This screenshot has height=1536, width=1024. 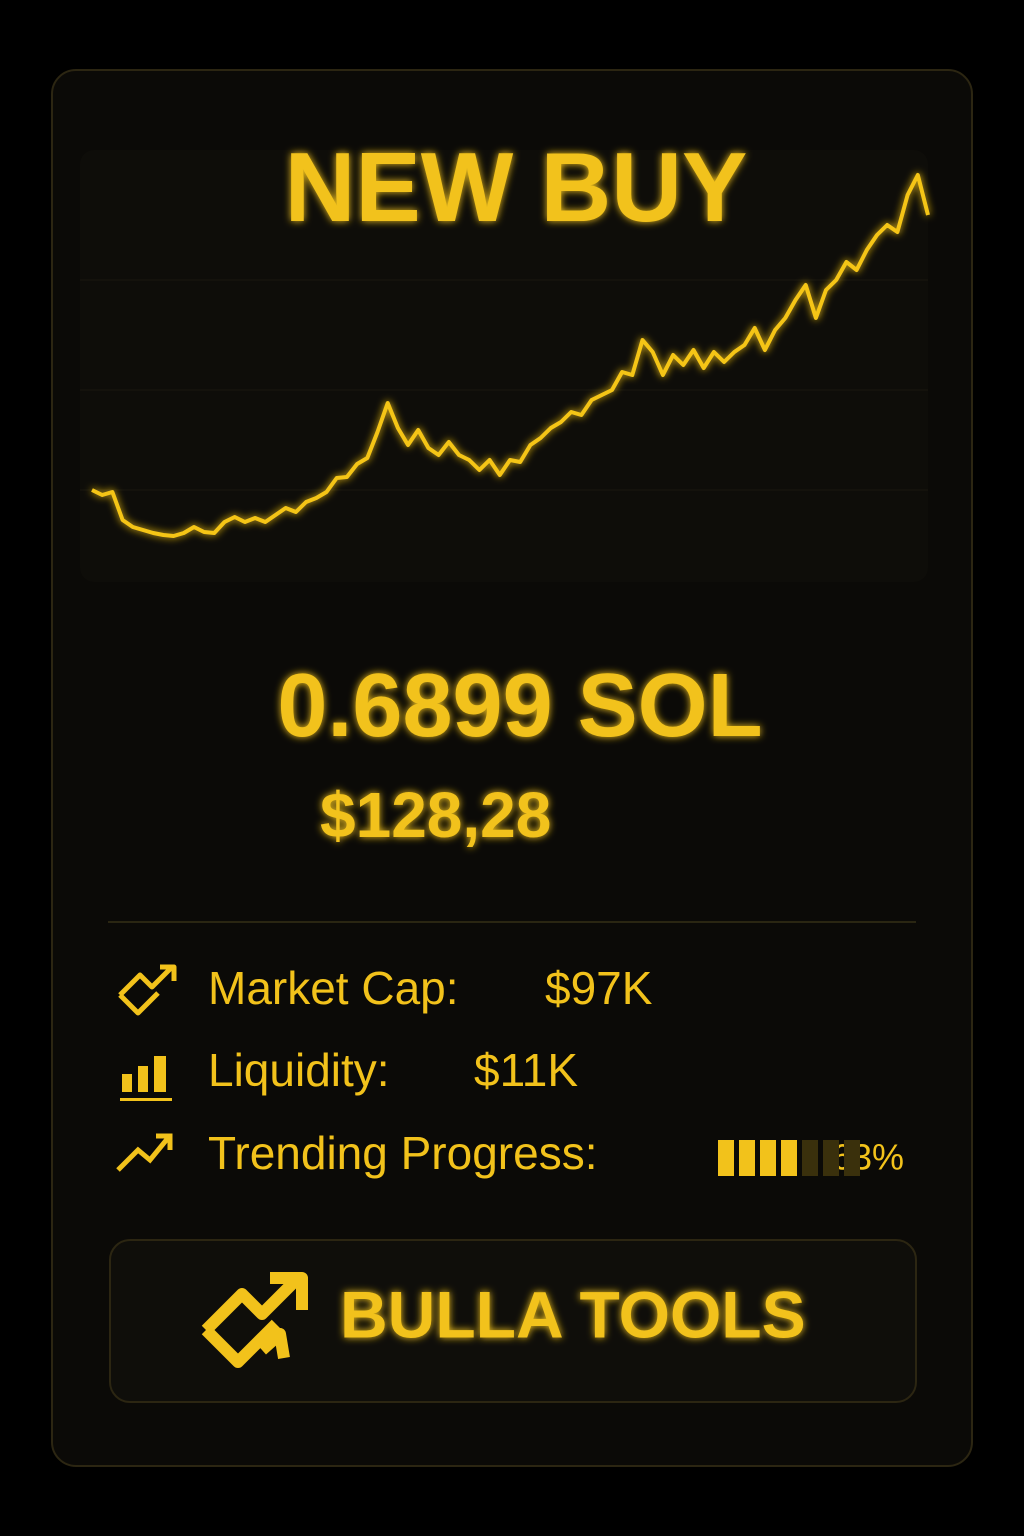 What do you see at coordinates (254, 1320) in the screenshot?
I see `button-icon` at bounding box center [254, 1320].